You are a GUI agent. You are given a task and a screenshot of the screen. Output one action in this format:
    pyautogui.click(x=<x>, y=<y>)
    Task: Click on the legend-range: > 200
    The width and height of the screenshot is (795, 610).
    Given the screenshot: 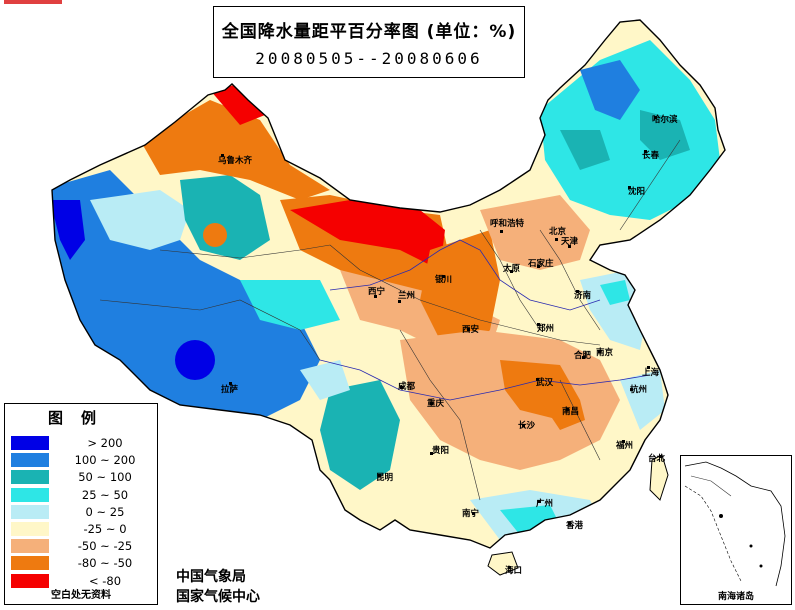 What is the action you would take?
    pyautogui.click(x=105, y=443)
    